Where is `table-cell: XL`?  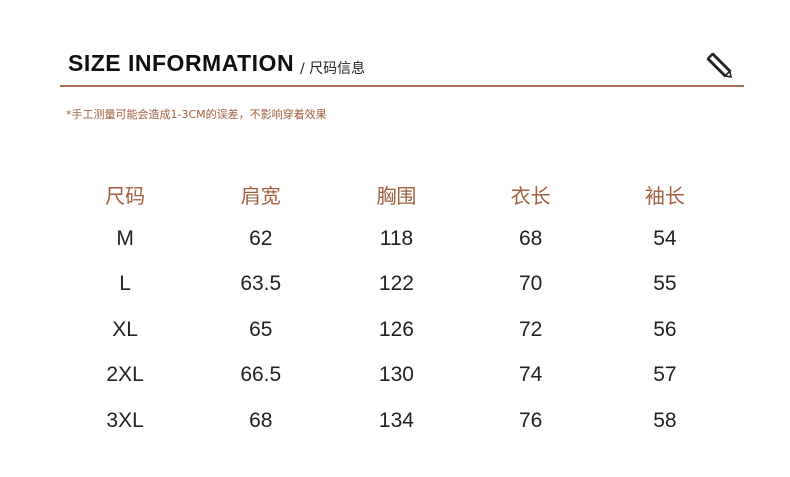
table-cell: XL is located at coordinates (125, 329).